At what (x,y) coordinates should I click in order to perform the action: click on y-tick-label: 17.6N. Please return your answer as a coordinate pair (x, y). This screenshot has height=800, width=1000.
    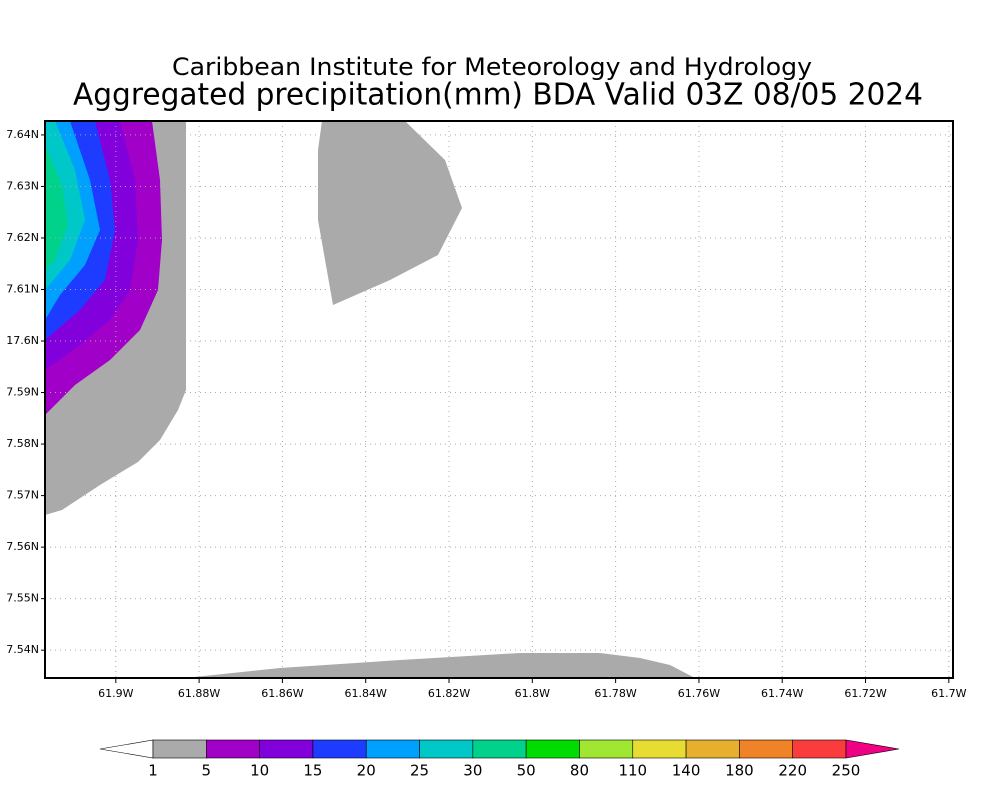
    Looking at the image, I should click on (22, 340).